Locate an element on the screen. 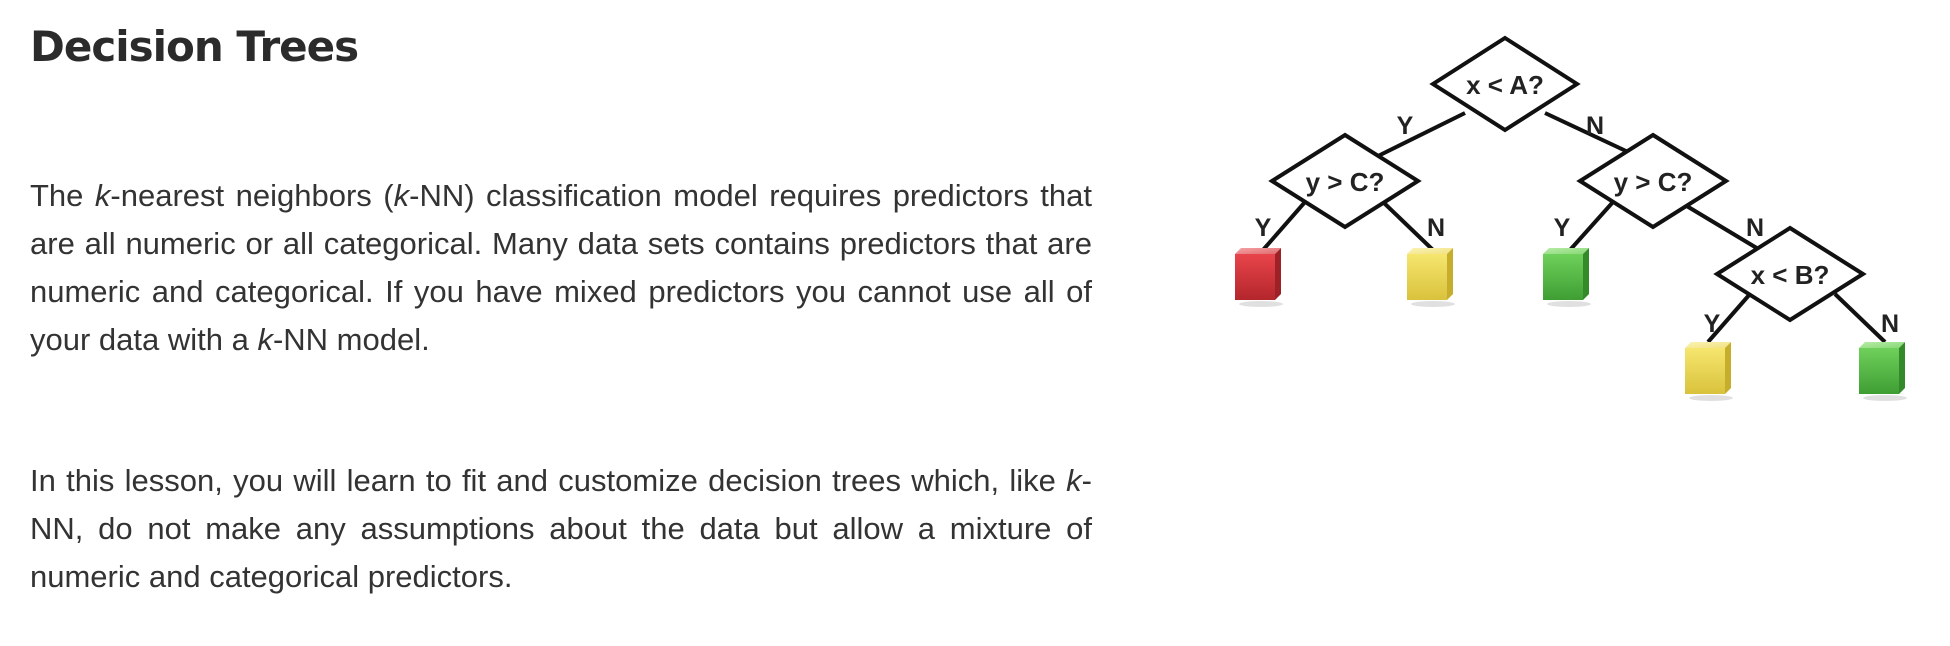 This screenshot has height=646, width=1950. node-right: y > C? is located at coordinates (1653, 181).